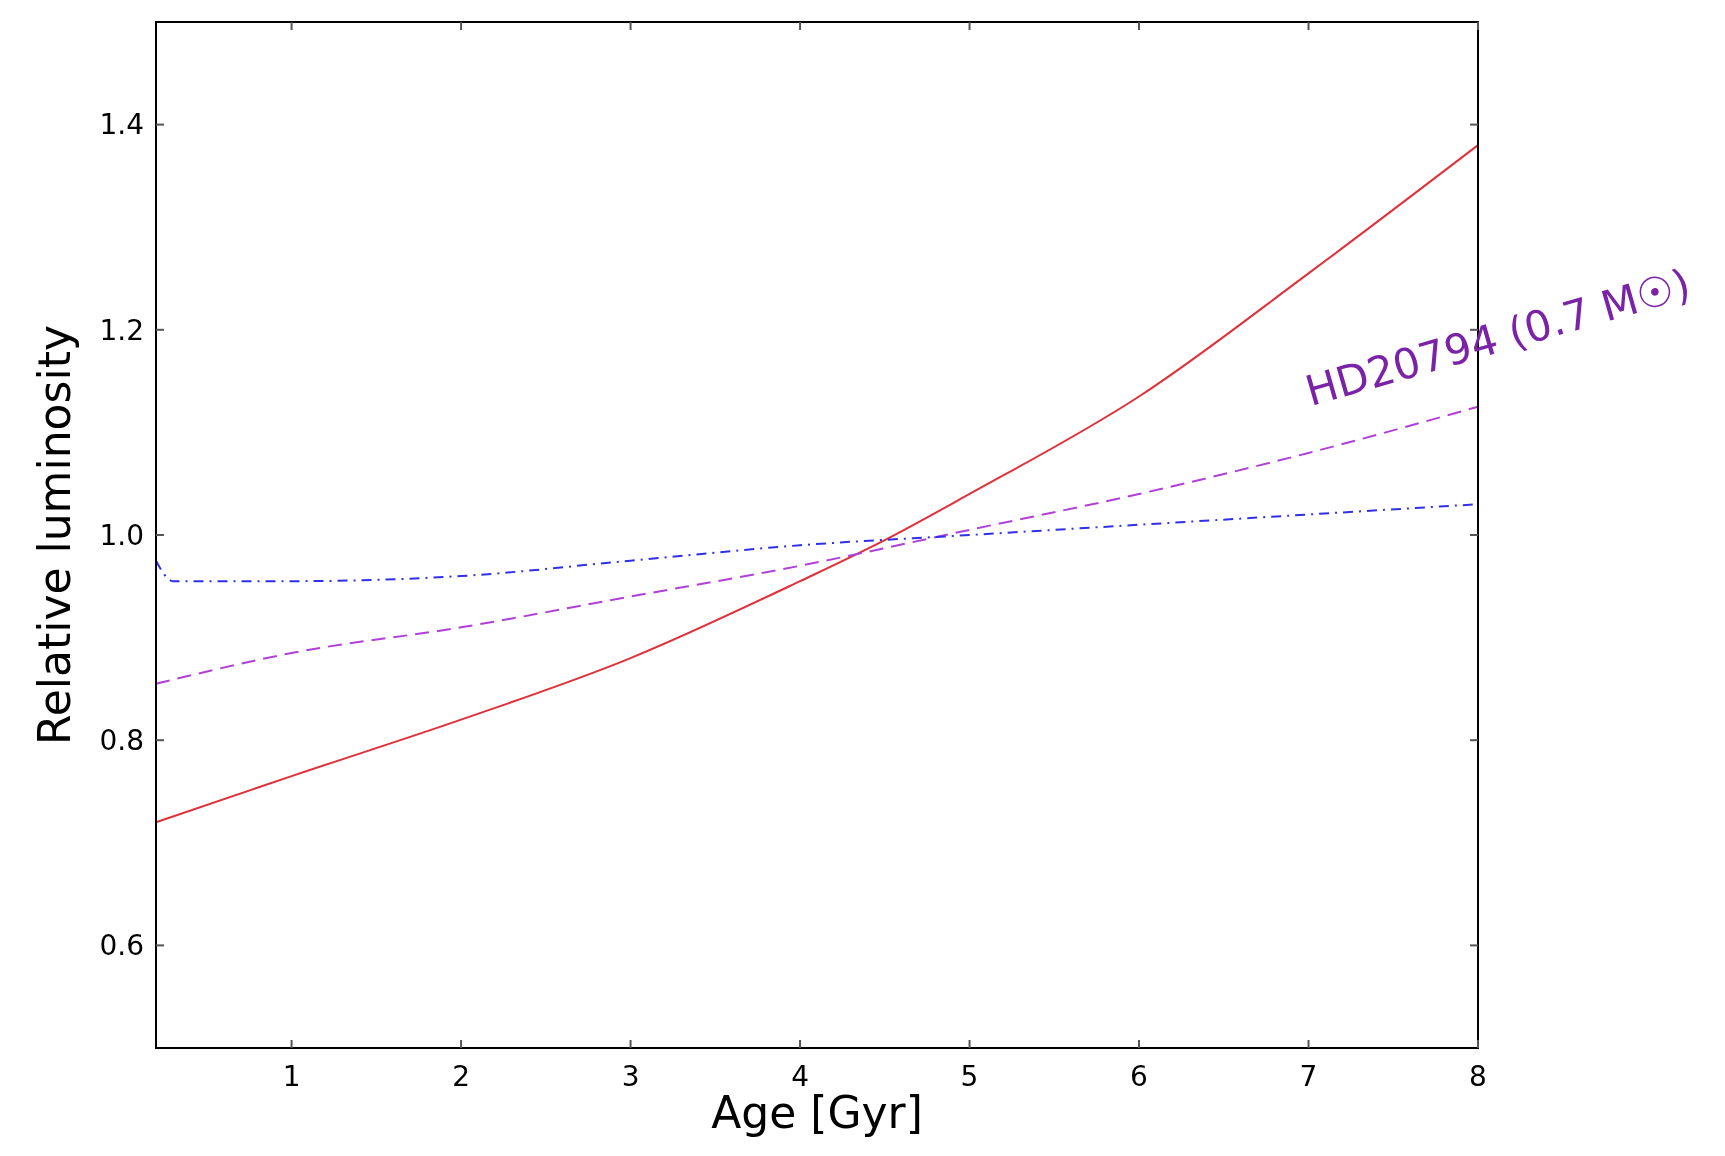 This screenshot has height=1156, width=1725. I want to click on y-tick-label: 1.4, so click(121, 125).